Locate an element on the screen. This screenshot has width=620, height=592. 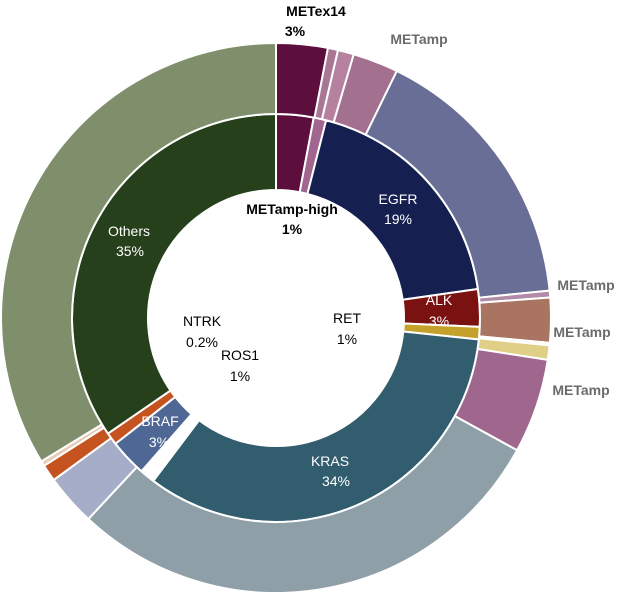
label-alk-pct: 3% is located at coordinates (439, 321).